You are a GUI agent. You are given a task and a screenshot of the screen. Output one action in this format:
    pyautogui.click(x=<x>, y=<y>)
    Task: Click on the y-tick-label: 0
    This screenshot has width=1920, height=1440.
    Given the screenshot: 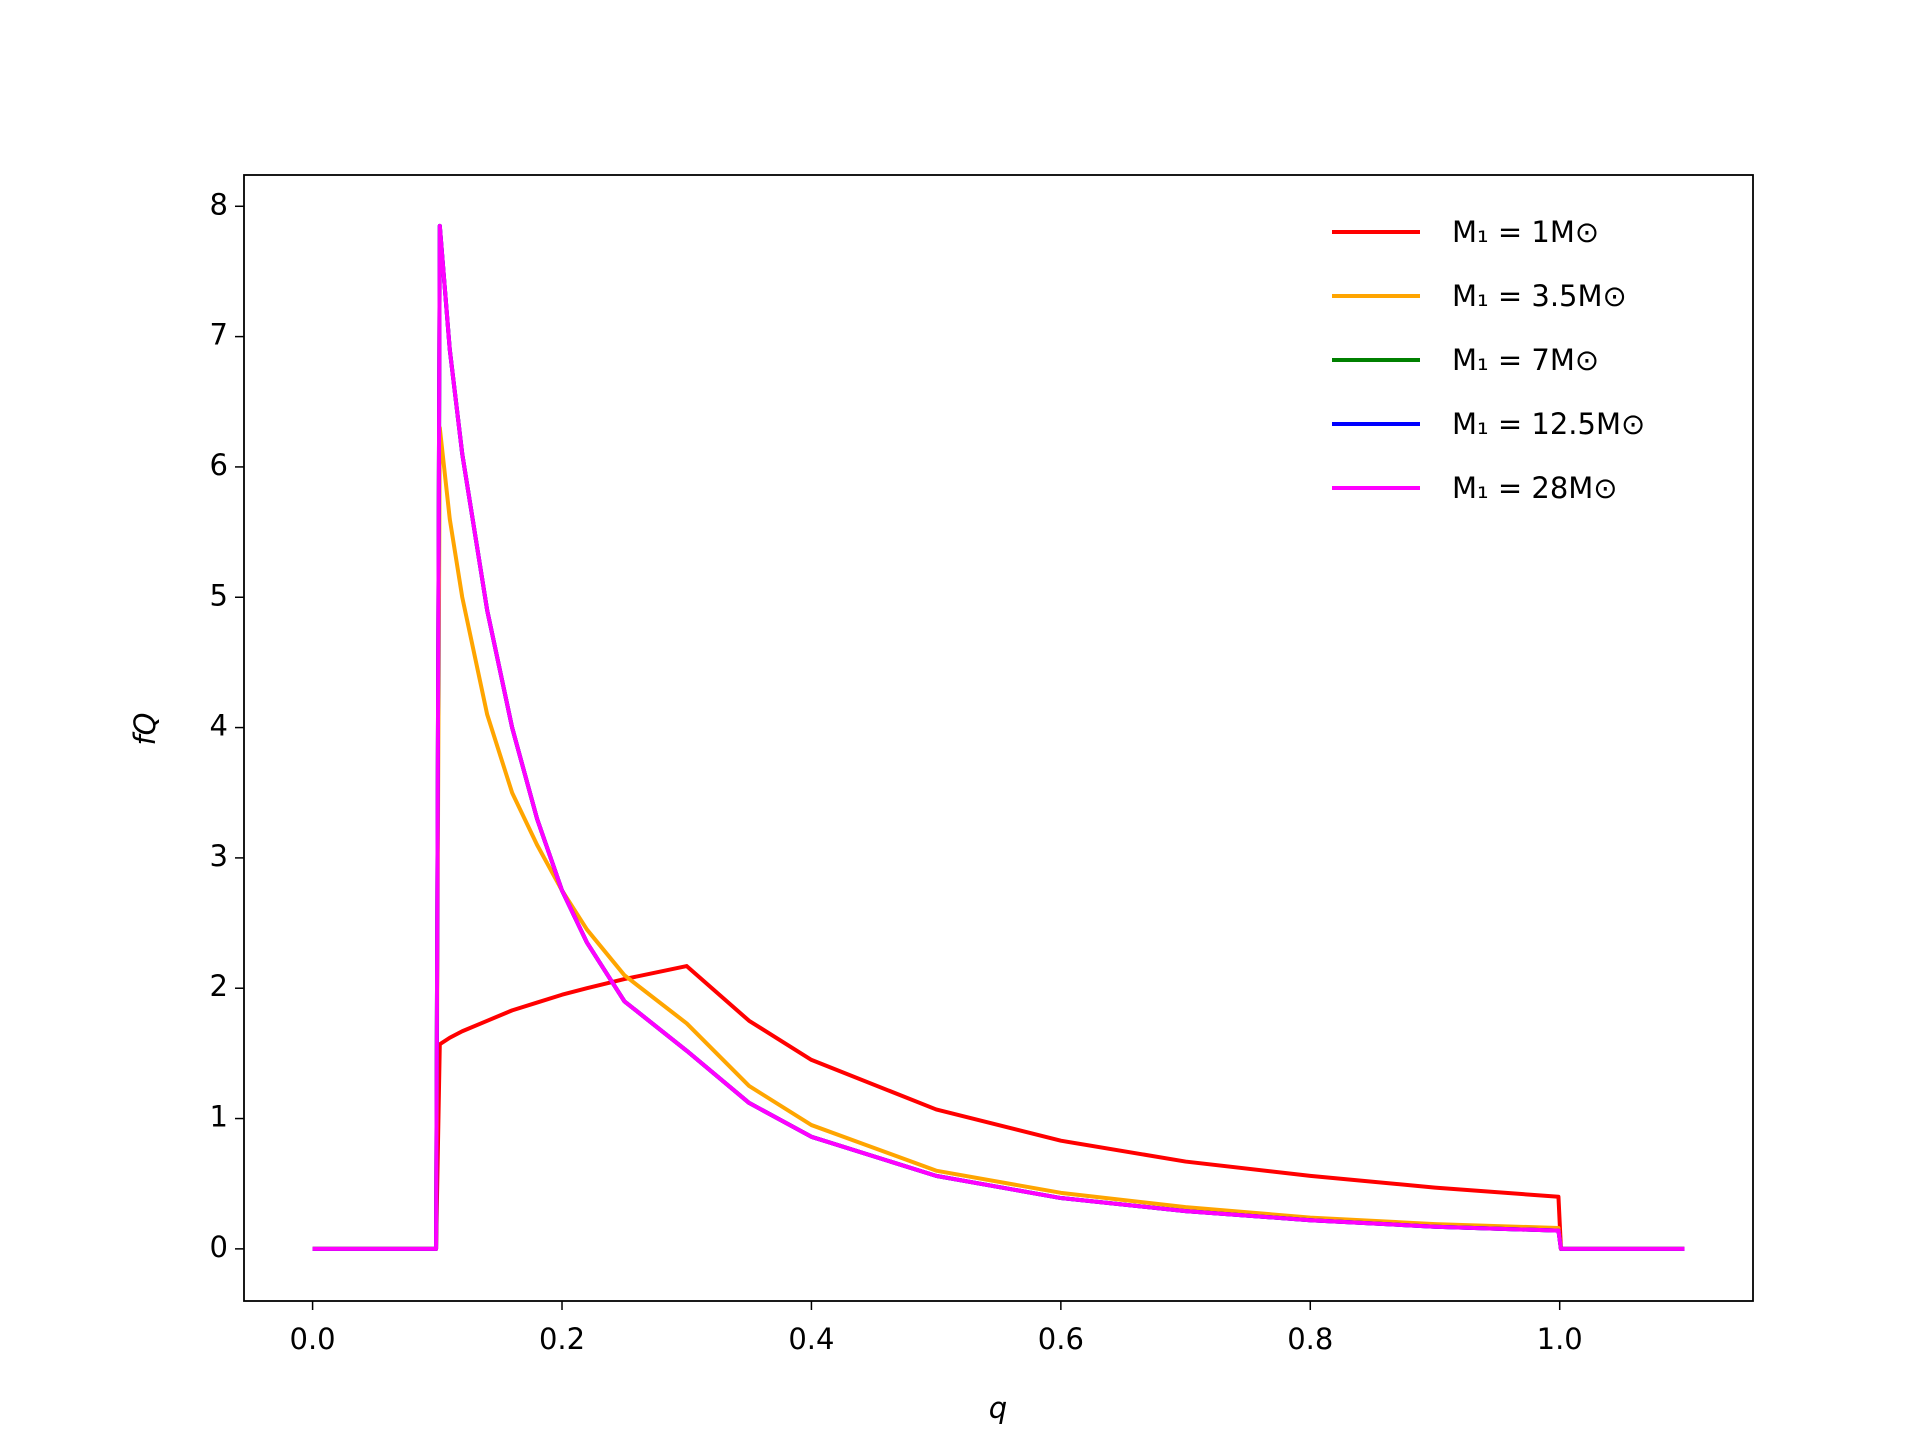 What is the action you would take?
    pyautogui.click(x=219, y=1247)
    